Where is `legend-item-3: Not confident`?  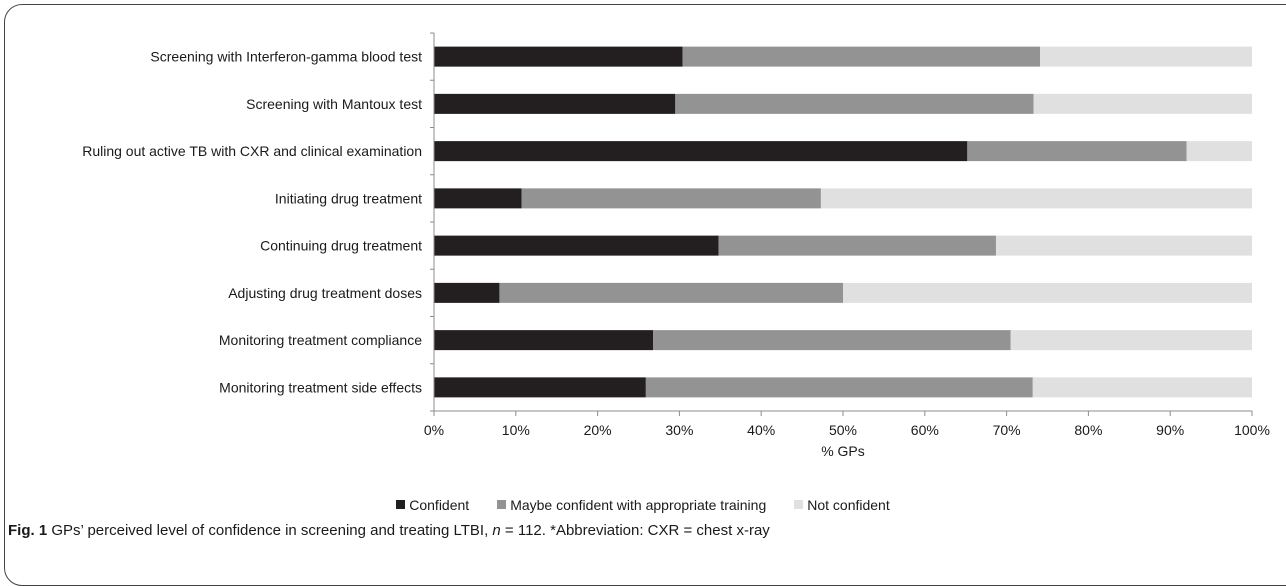
legend-item-3: Not confident is located at coordinates (842, 505).